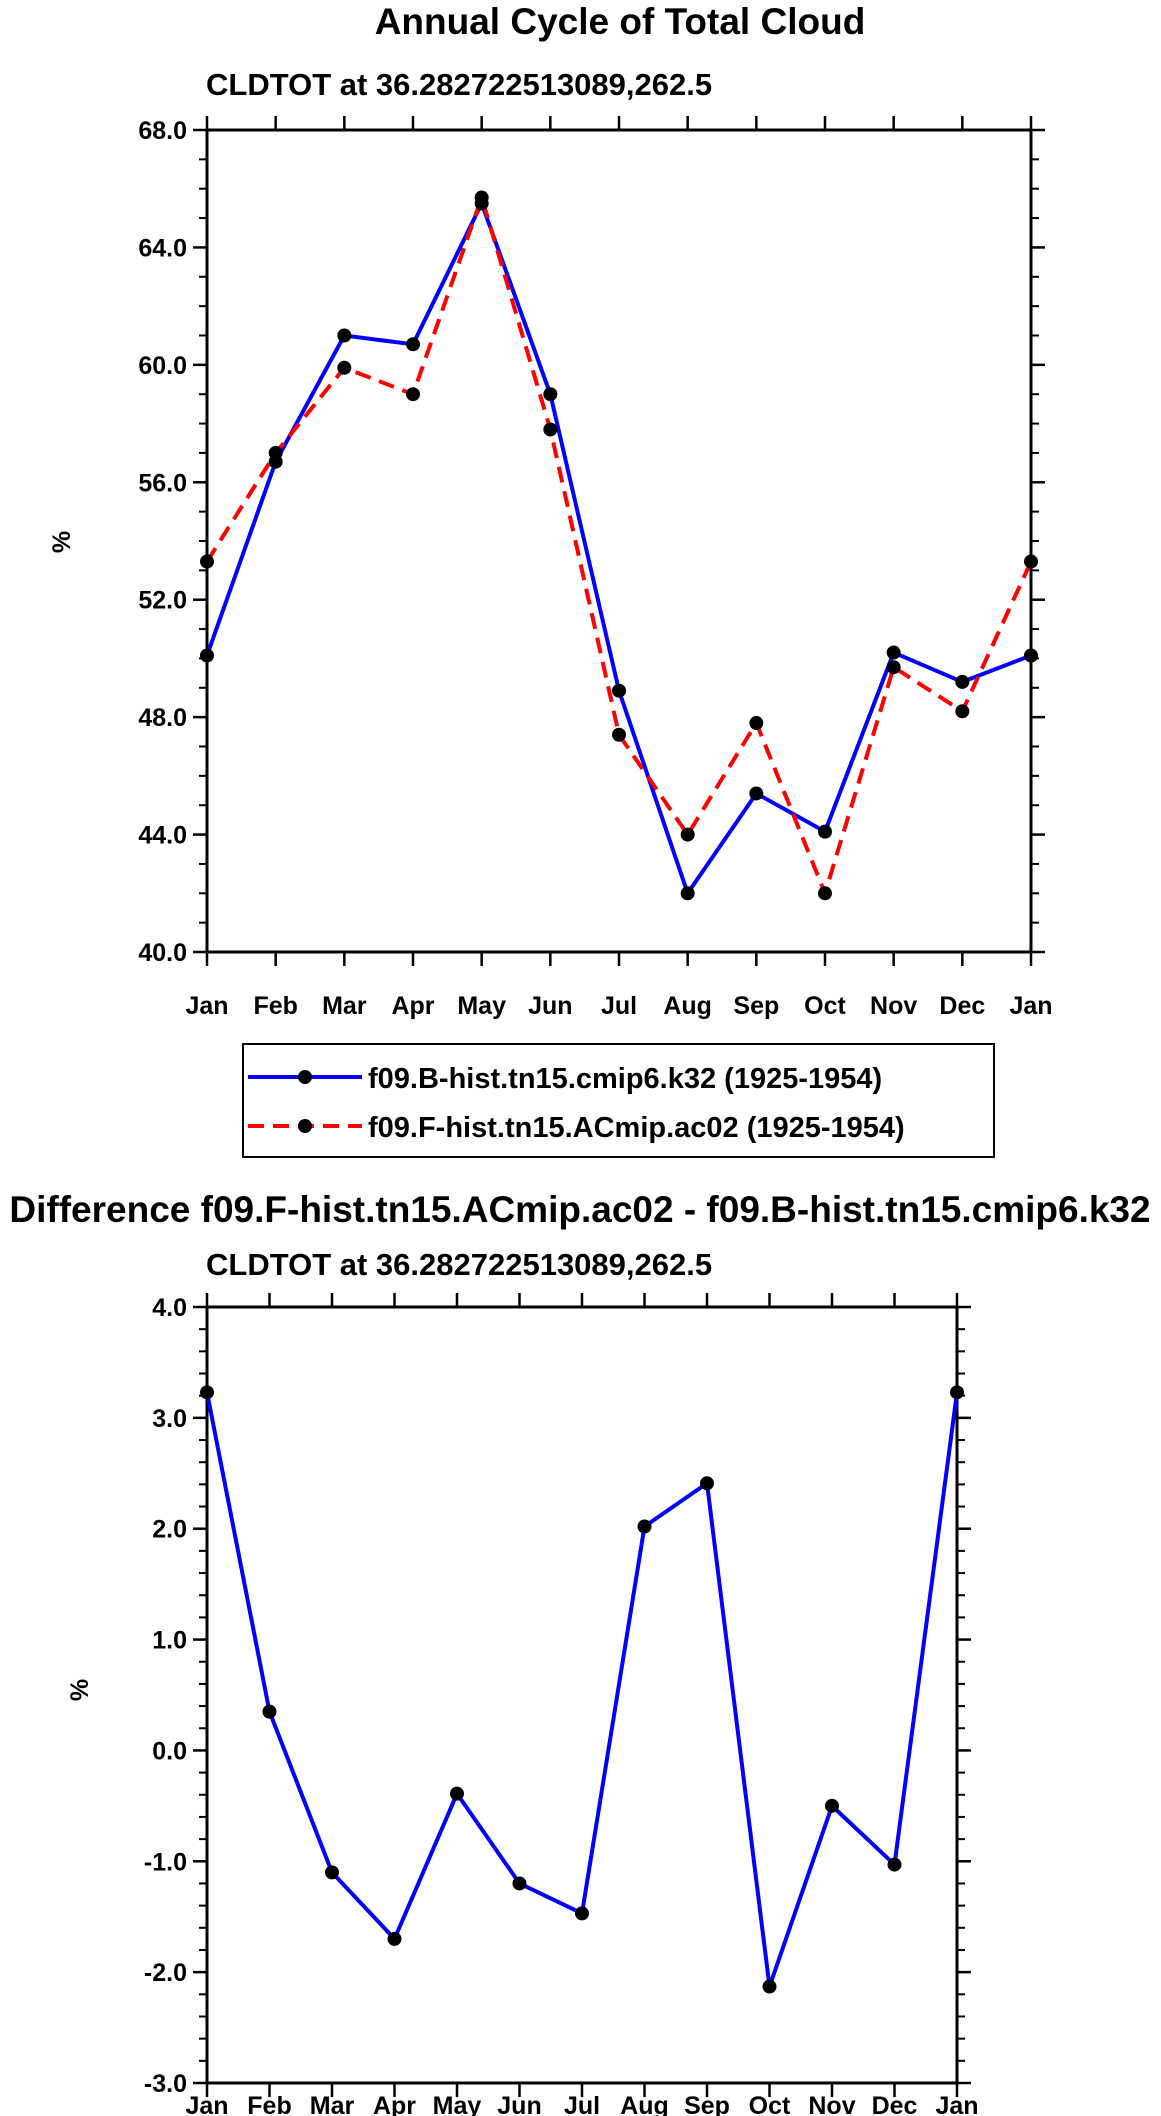 The width and height of the screenshot is (1161, 2116). What do you see at coordinates (459, 1264) in the screenshot?
I see `chart-2-subtitle: CLDTOT at 36.282722513089,262.5` at bounding box center [459, 1264].